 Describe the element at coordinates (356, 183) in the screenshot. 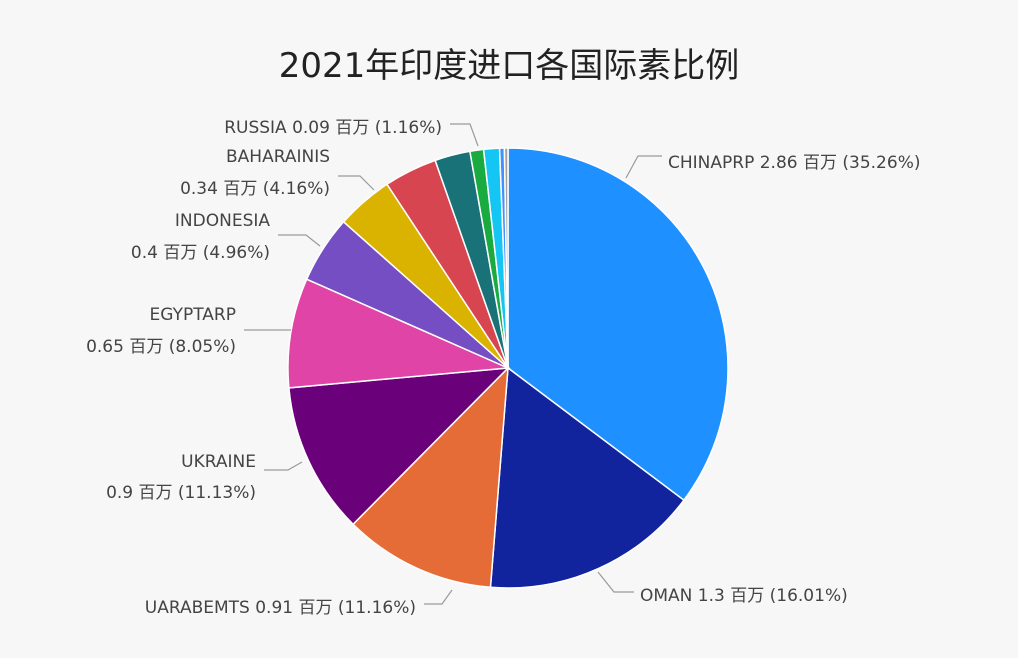

I see `leader-line-baharainis` at that location.